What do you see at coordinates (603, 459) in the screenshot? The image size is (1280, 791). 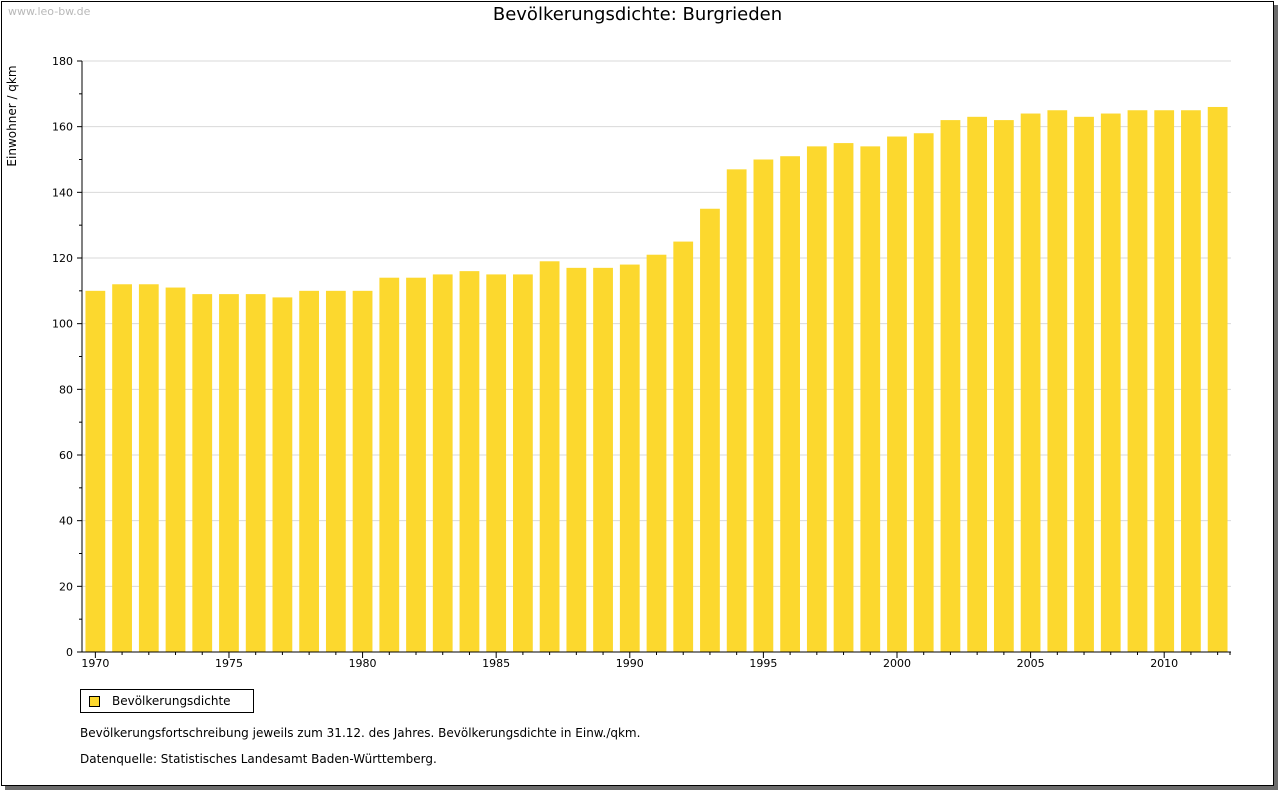 I see `bar-1989` at bounding box center [603, 459].